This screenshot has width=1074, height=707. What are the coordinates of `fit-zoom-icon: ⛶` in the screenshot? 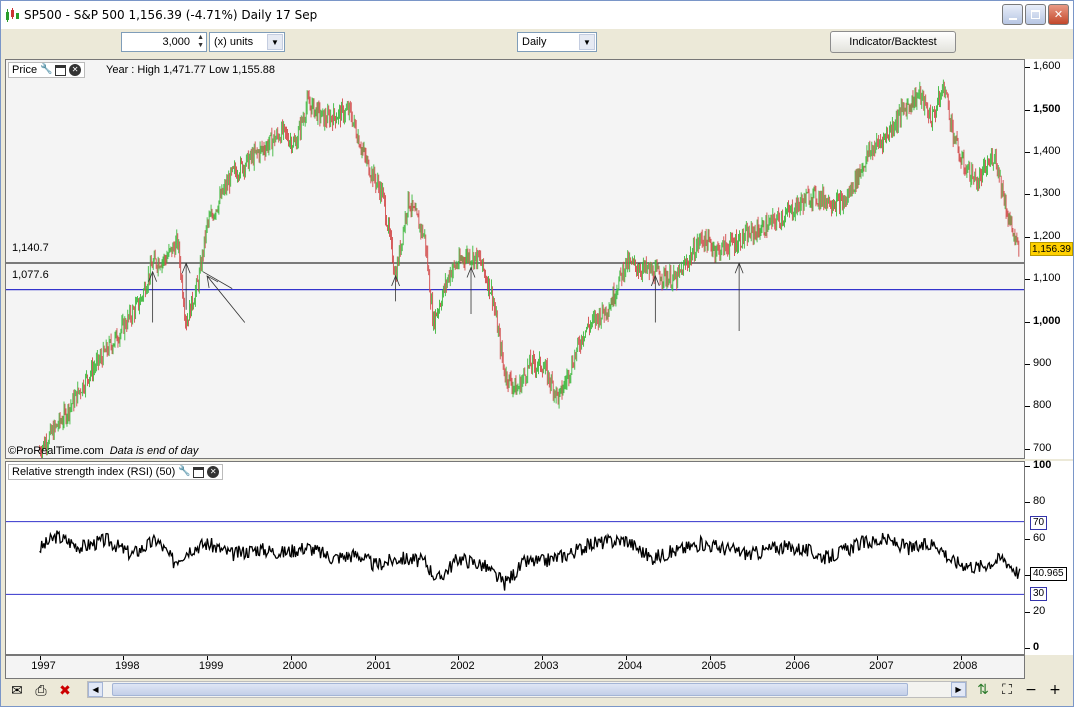 It's located at (1007, 690).